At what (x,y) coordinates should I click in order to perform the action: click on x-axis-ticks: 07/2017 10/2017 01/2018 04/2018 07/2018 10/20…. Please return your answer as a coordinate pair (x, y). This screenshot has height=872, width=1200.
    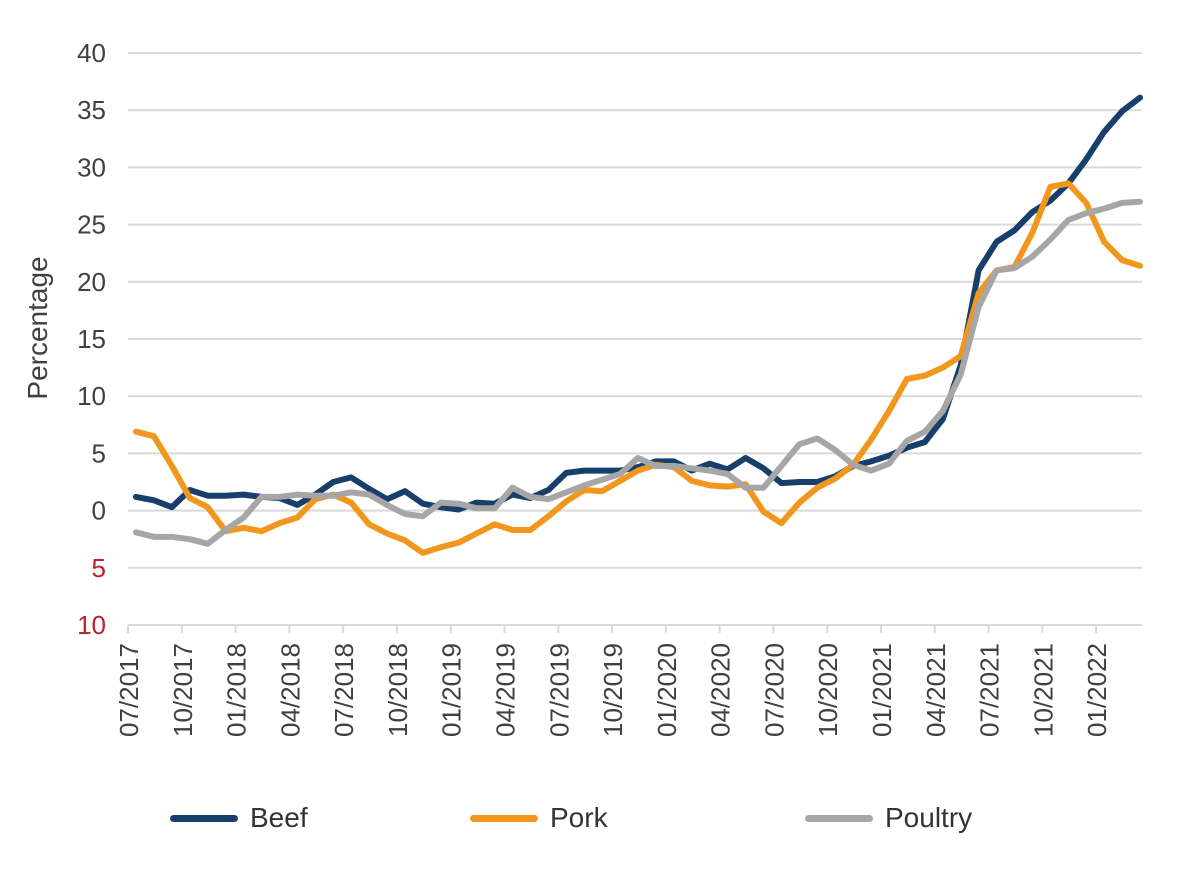
    Looking at the image, I should click on (613, 681).